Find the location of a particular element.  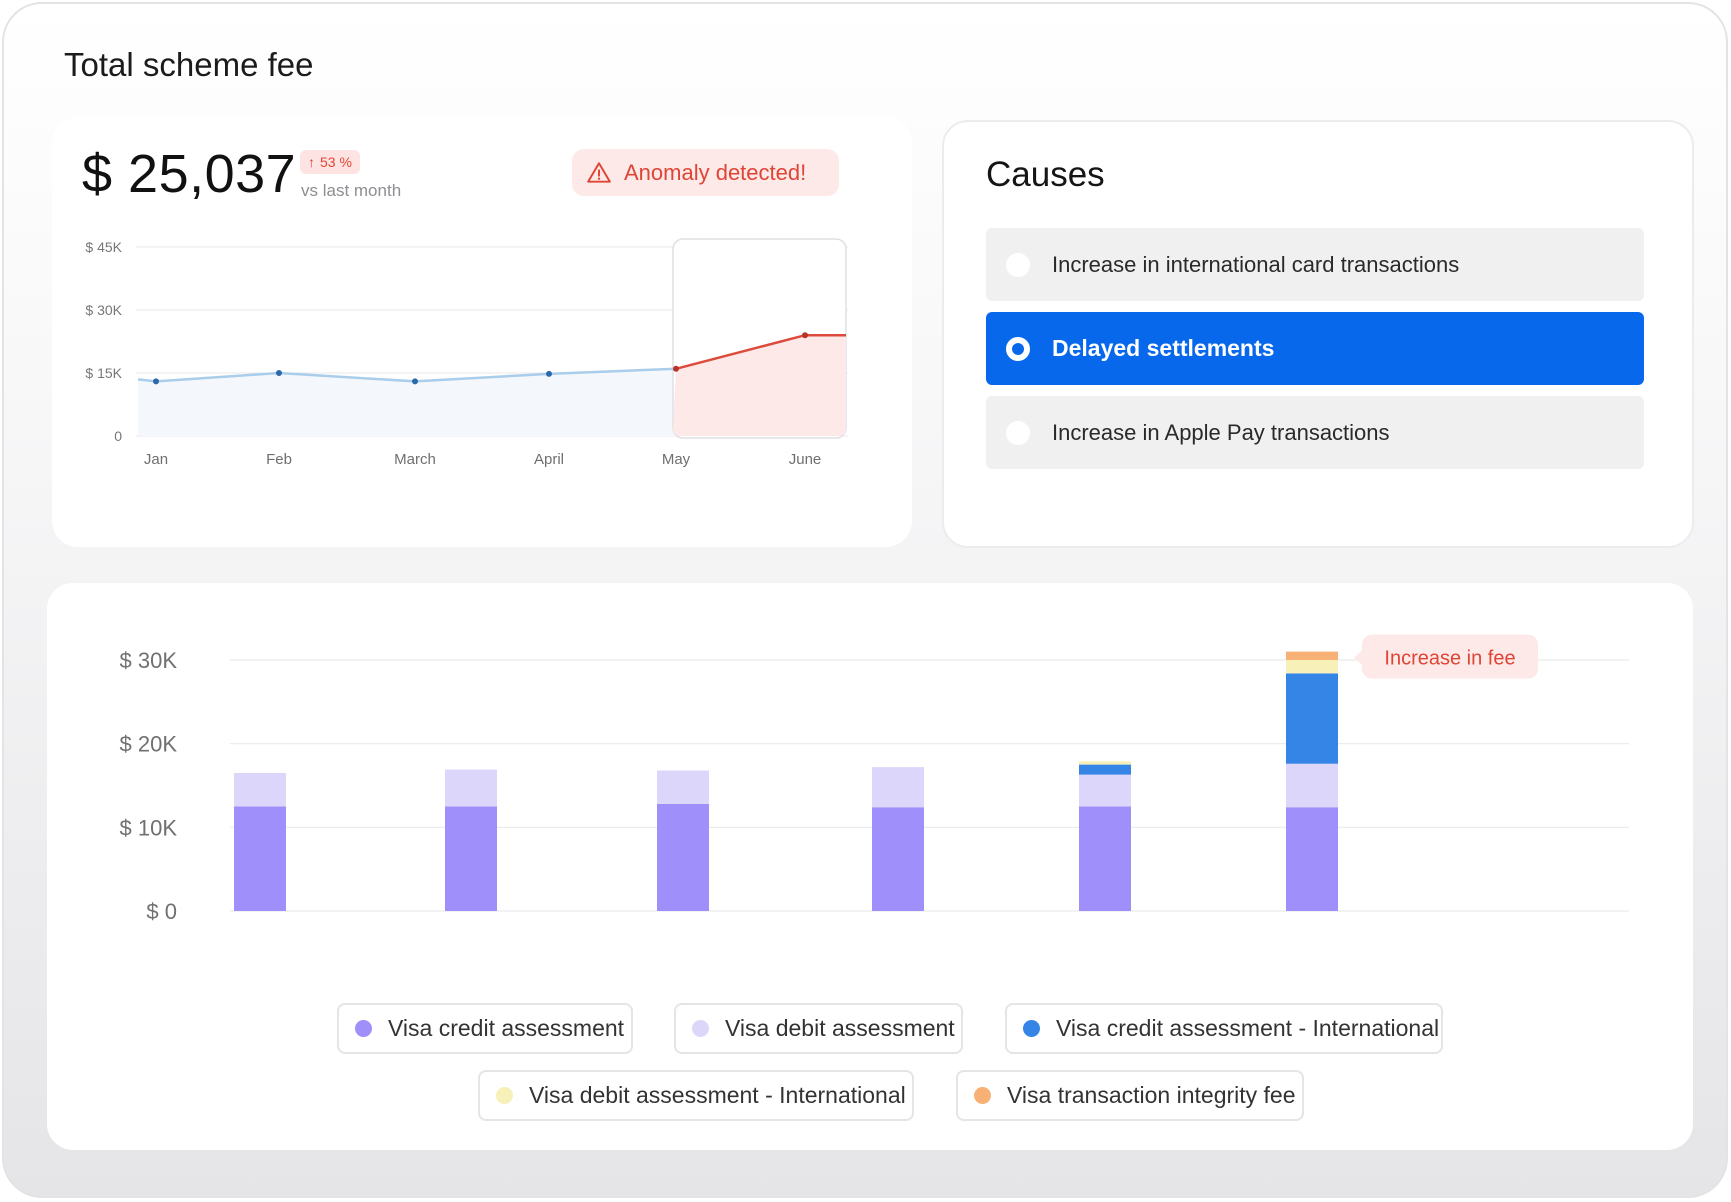

legend-label: Visa credit assessment - International is located at coordinates (1248, 1028).